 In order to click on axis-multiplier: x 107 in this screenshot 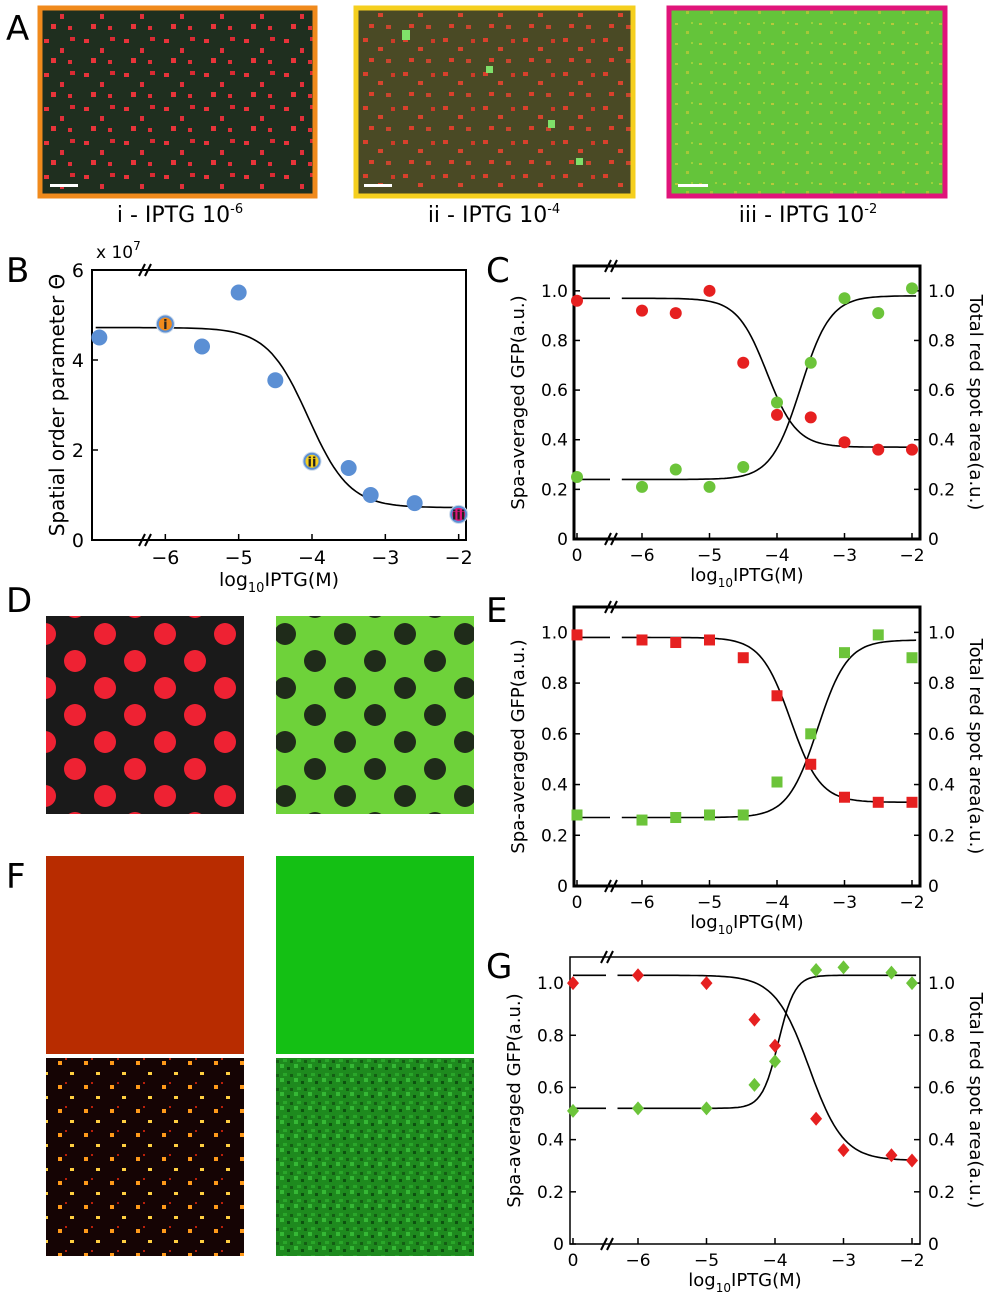, I will do `click(118, 251)`.